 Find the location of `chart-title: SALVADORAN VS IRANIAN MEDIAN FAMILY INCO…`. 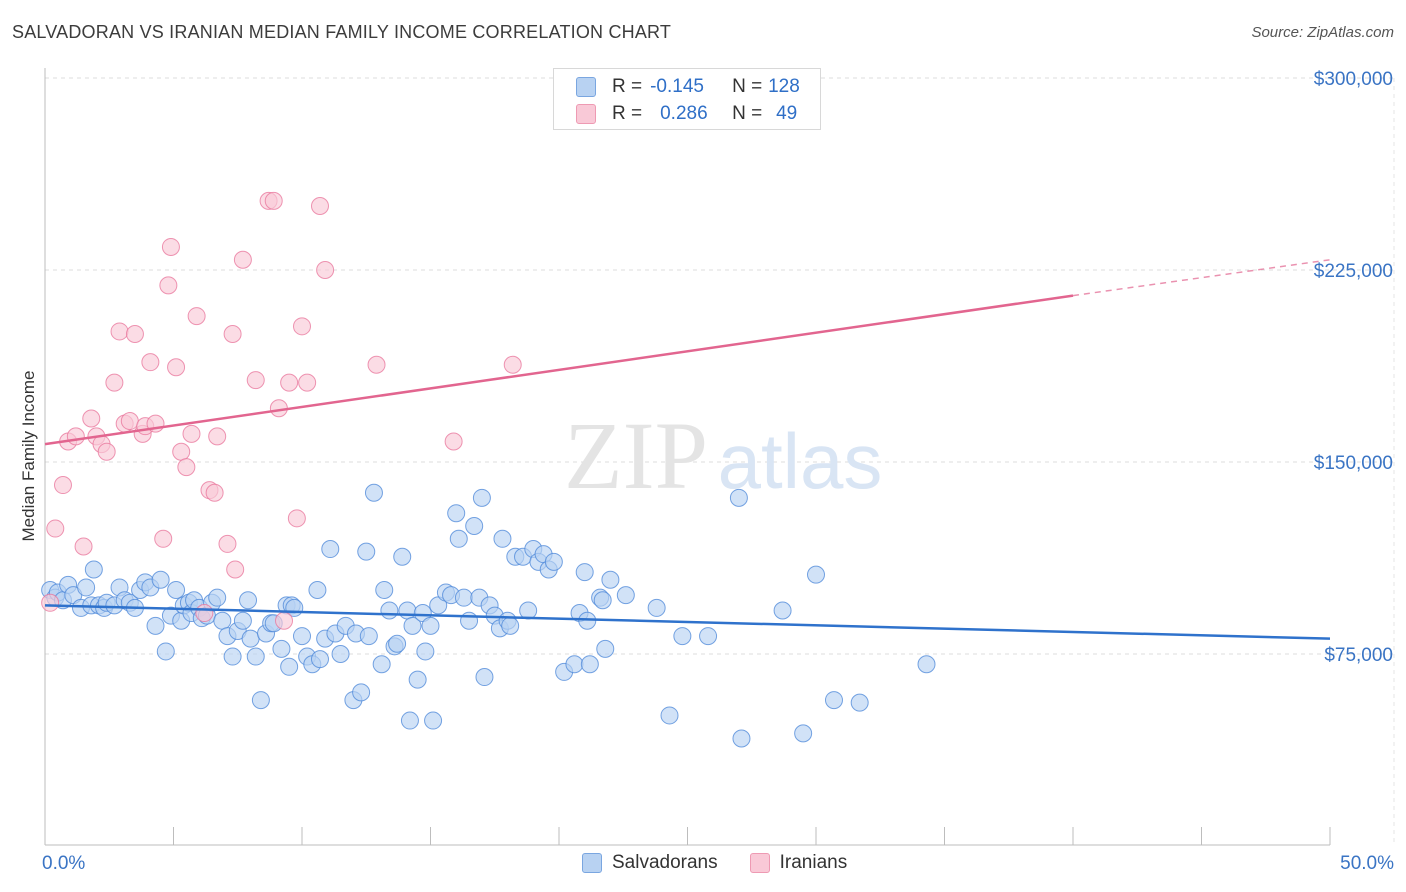

chart-title: SALVADORAN VS IRANIAN MEDIAN FAMILY INCO… is located at coordinates (342, 32).